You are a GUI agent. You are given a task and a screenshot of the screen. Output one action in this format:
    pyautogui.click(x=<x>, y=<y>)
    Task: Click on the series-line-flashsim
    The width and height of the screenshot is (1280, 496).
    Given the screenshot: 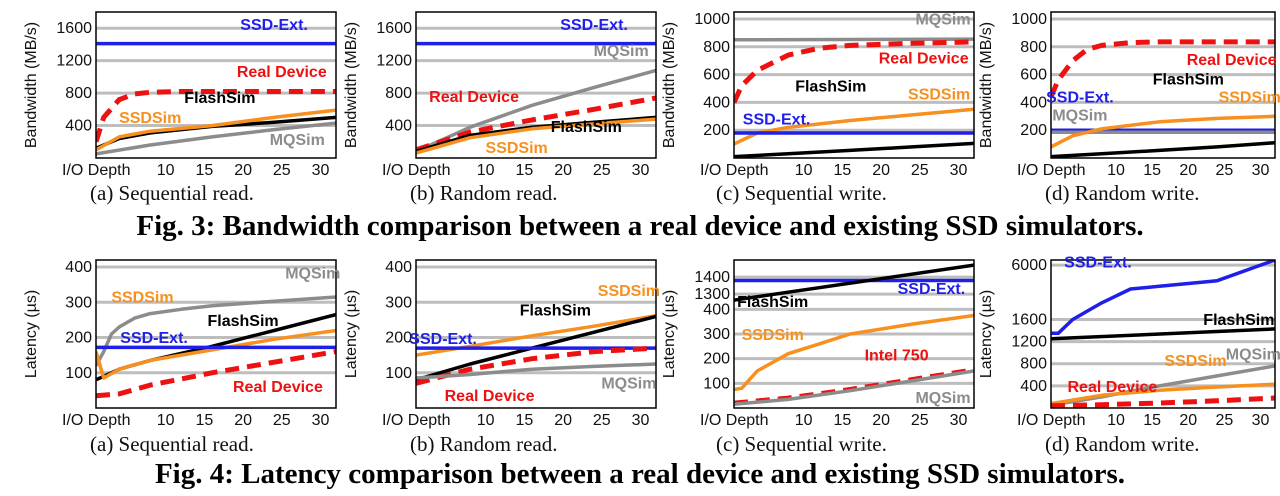 What is the action you would take?
    pyautogui.click(x=854, y=149)
    